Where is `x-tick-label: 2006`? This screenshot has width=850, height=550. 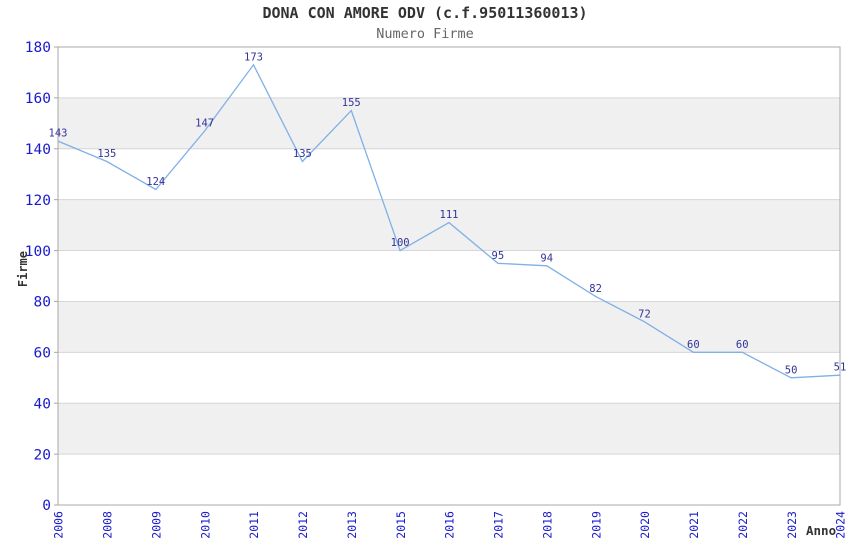 x-tick-label: 2006 is located at coordinates (59, 525).